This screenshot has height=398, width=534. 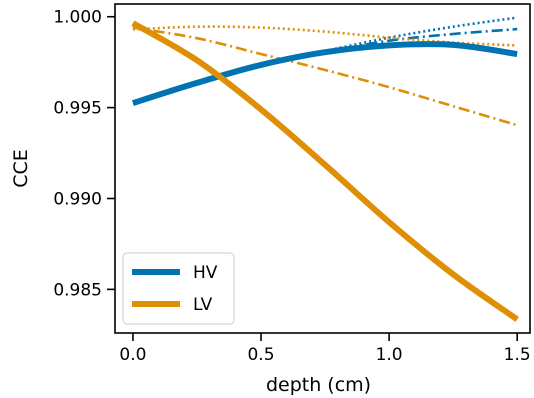 I want to click on y-tick-label: 0.995, so click(x=77, y=109).